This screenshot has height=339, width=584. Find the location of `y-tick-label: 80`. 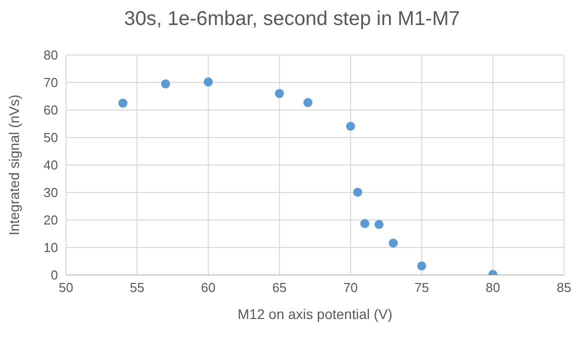

y-tick-label: 80 is located at coordinates (51, 55).